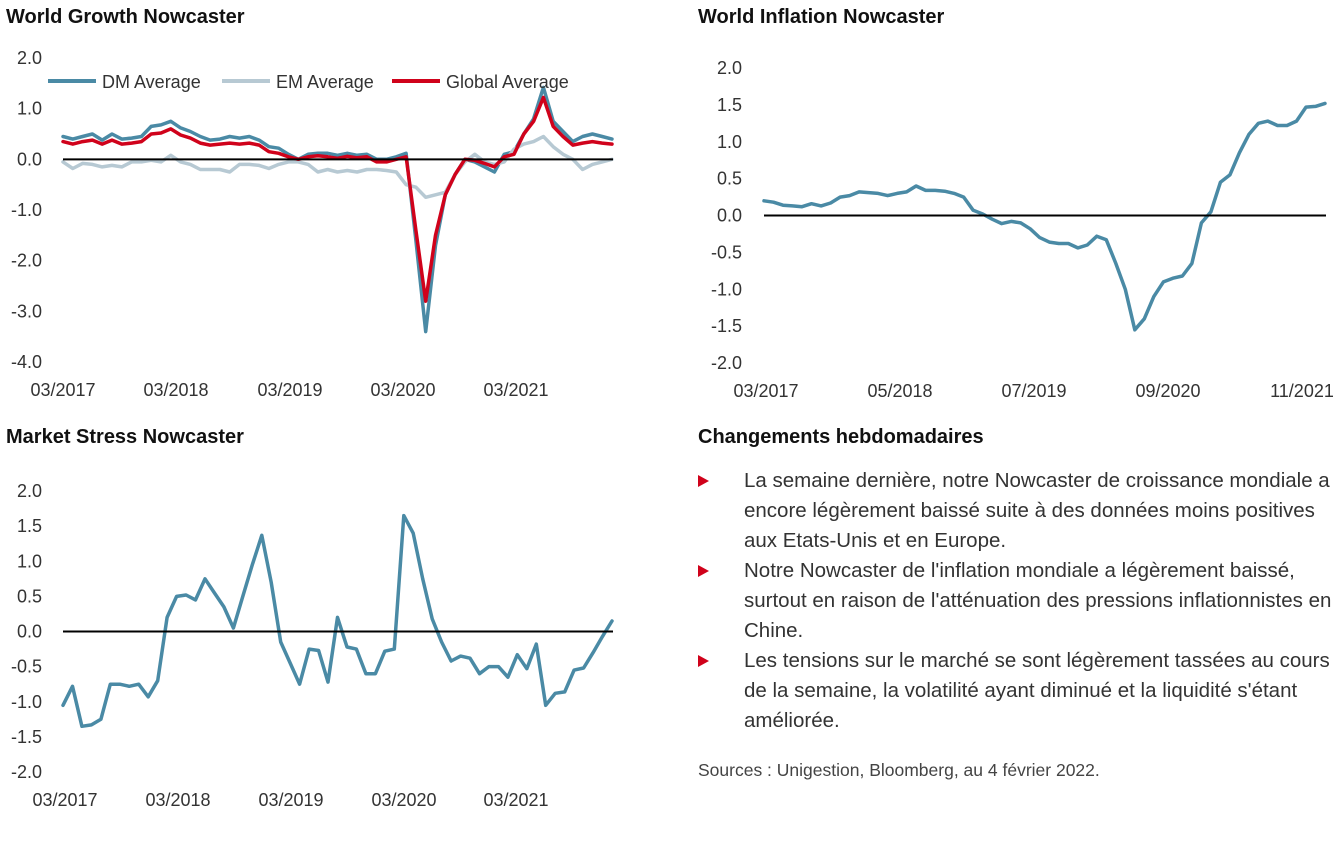 Image resolution: width=1342 pixels, height=841 pixels. What do you see at coordinates (337, 167) in the screenshot?
I see `series-line-em` at bounding box center [337, 167].